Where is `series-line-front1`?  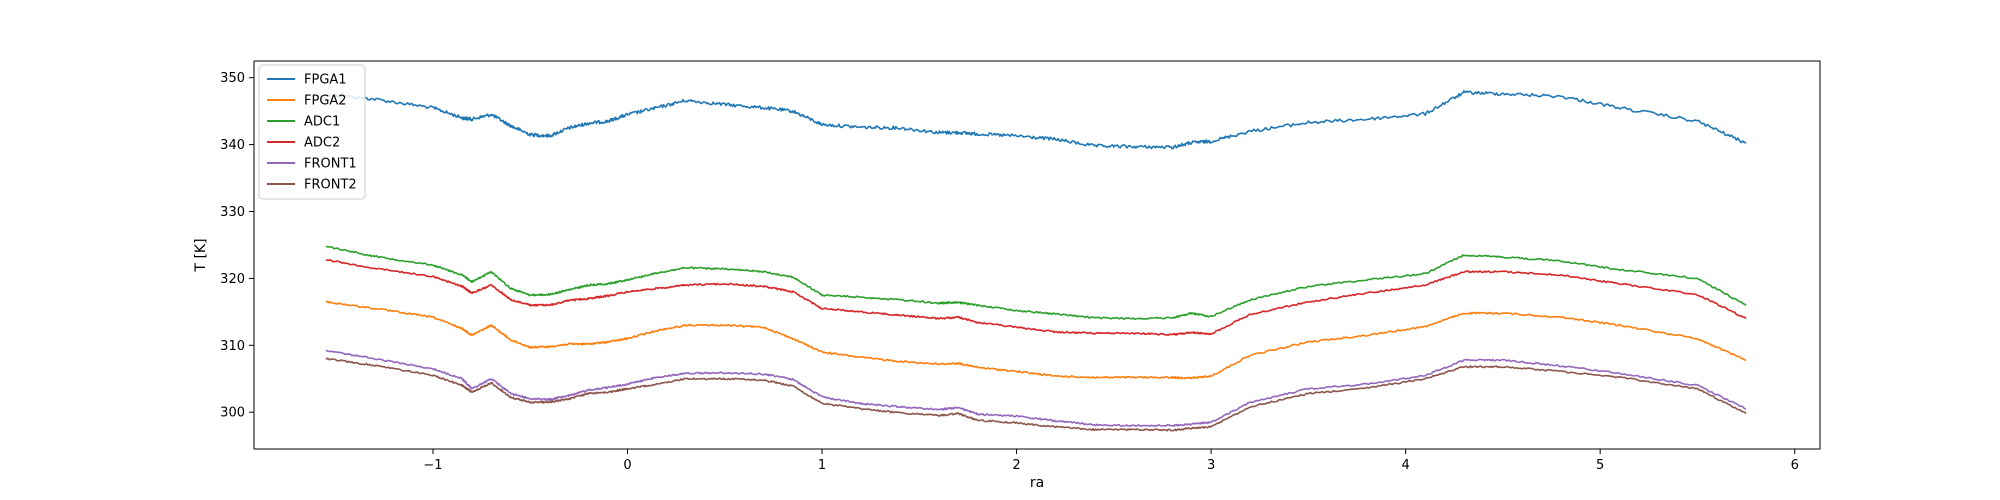 series-line-front1 is located at coordinates (1036, 388).